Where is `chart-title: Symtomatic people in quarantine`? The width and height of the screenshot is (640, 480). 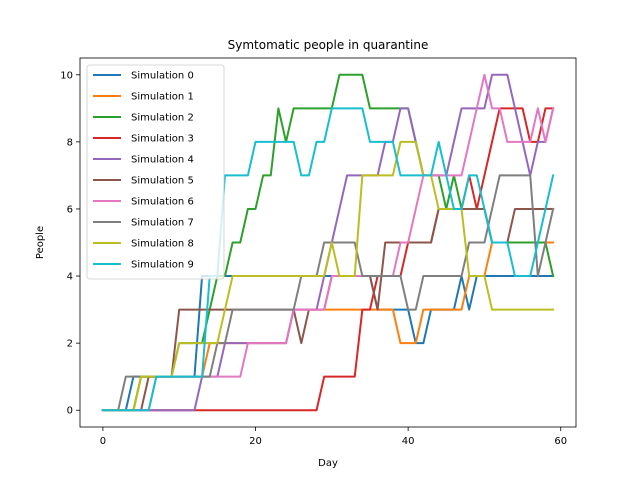 chart-title: Symtomatic people in quarantine is located at coordinates (328, 45).